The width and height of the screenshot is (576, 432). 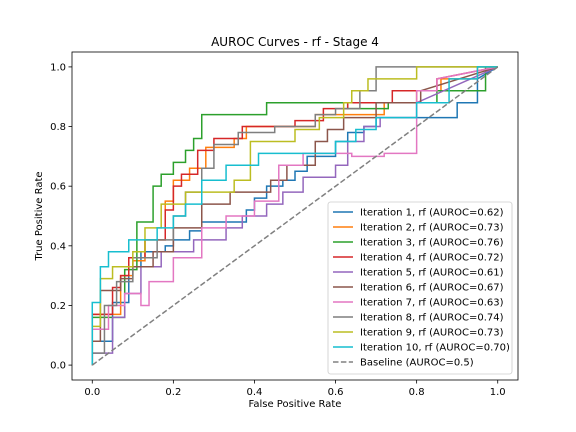 What do you see at coordinates (432, 228) in the screenshot?
I see `legend-entry-2: Iteration 2, rf (AUROC=0.73)` at bounding box center [432, 228].